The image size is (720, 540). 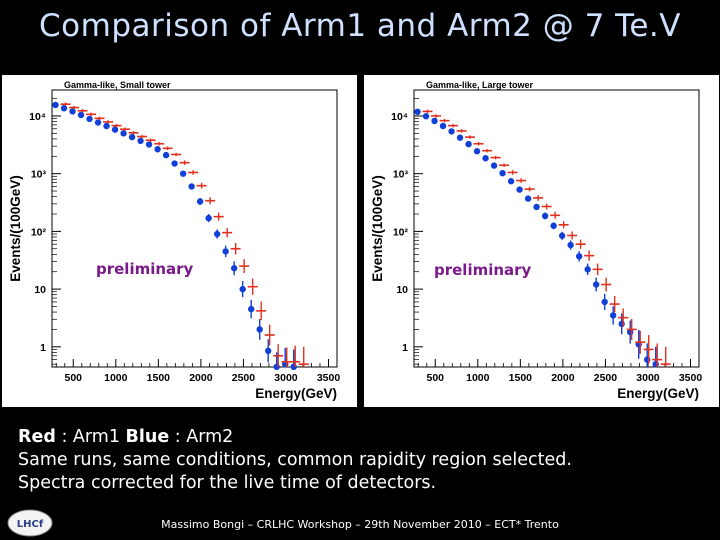 I want to click on y-tick-label: 10², so click(x=401, y=232).